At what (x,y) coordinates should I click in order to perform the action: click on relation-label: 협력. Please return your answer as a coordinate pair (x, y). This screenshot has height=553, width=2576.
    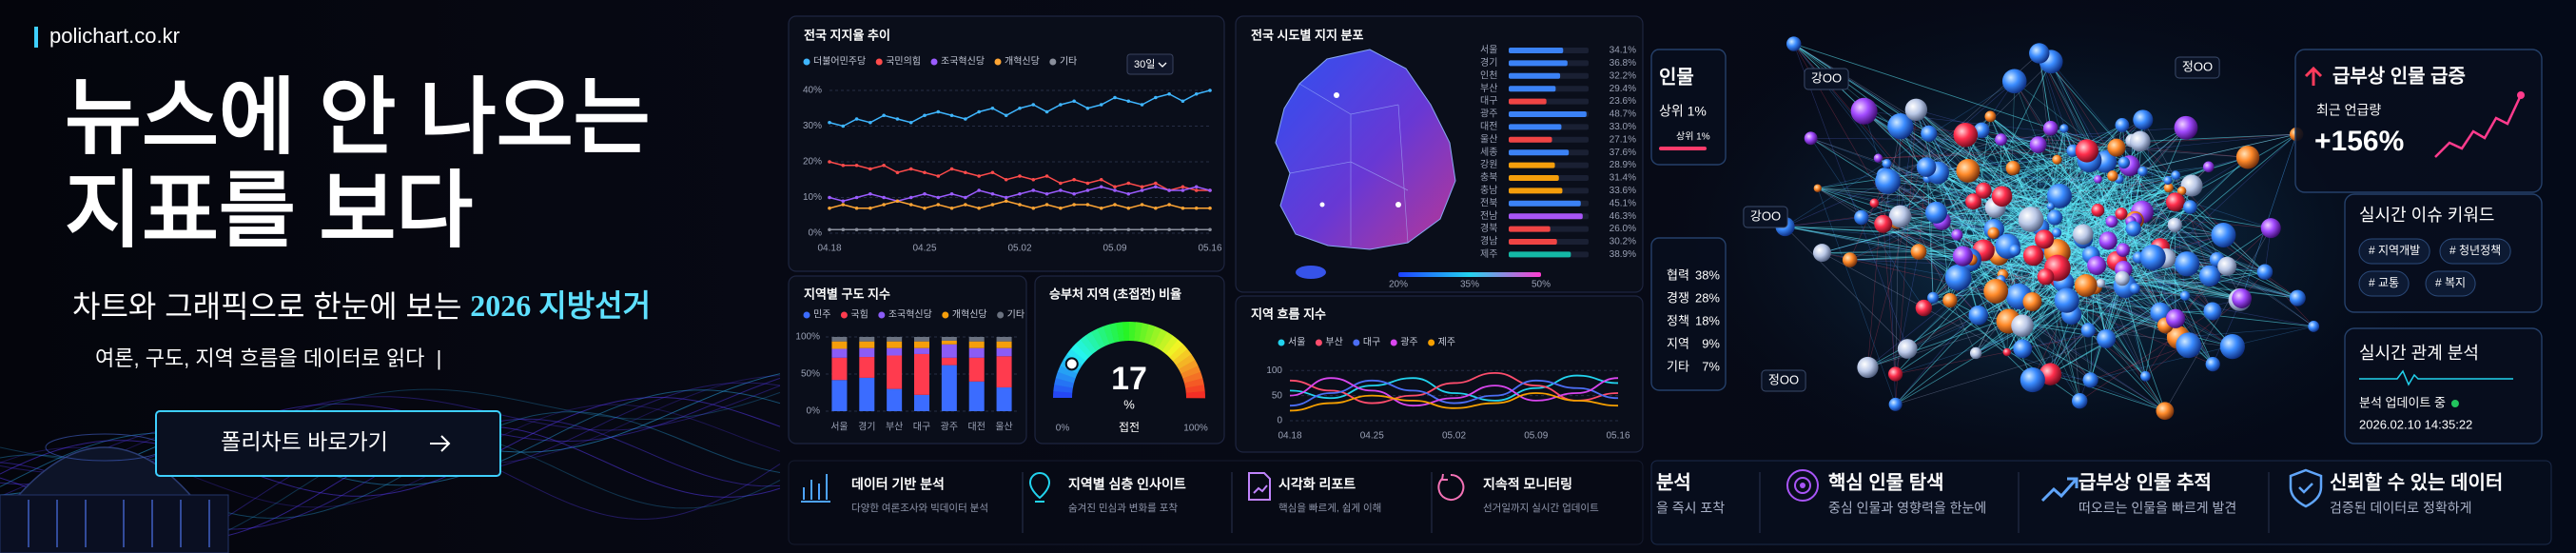
    Looking at the image, I should click on (1678, 274).